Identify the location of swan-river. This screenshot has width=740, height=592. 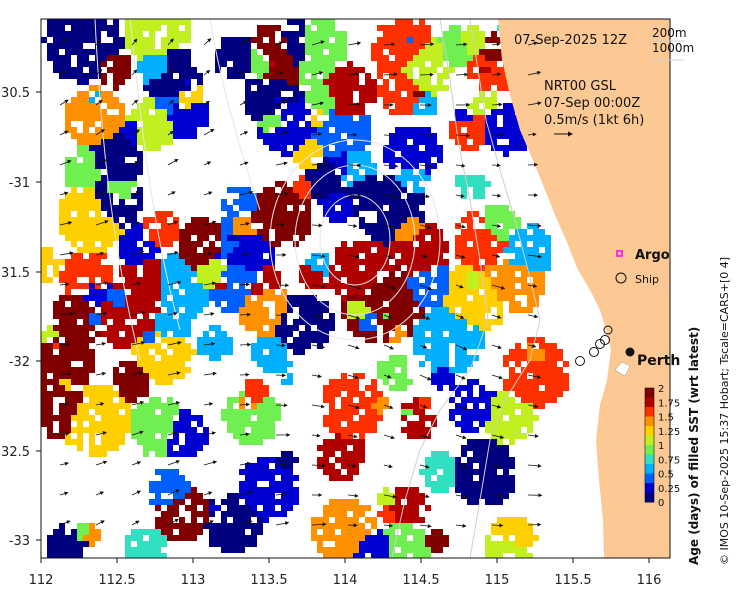
(622, 369).